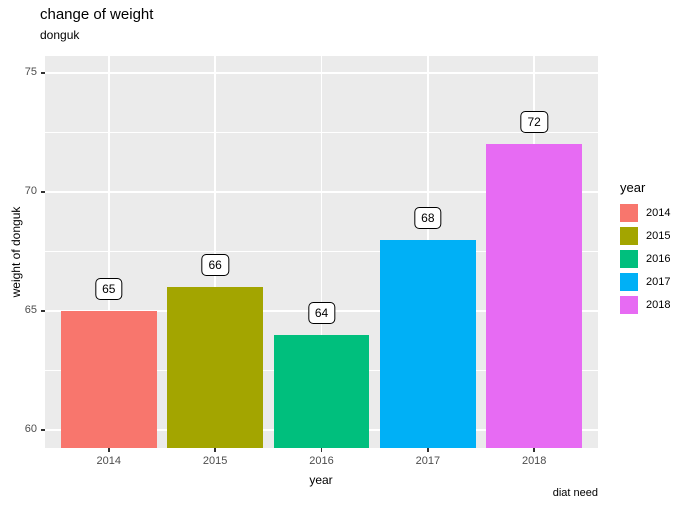 The image size is (693, 515). I want to click on x-tick-label: 2015, so click(215, 461).